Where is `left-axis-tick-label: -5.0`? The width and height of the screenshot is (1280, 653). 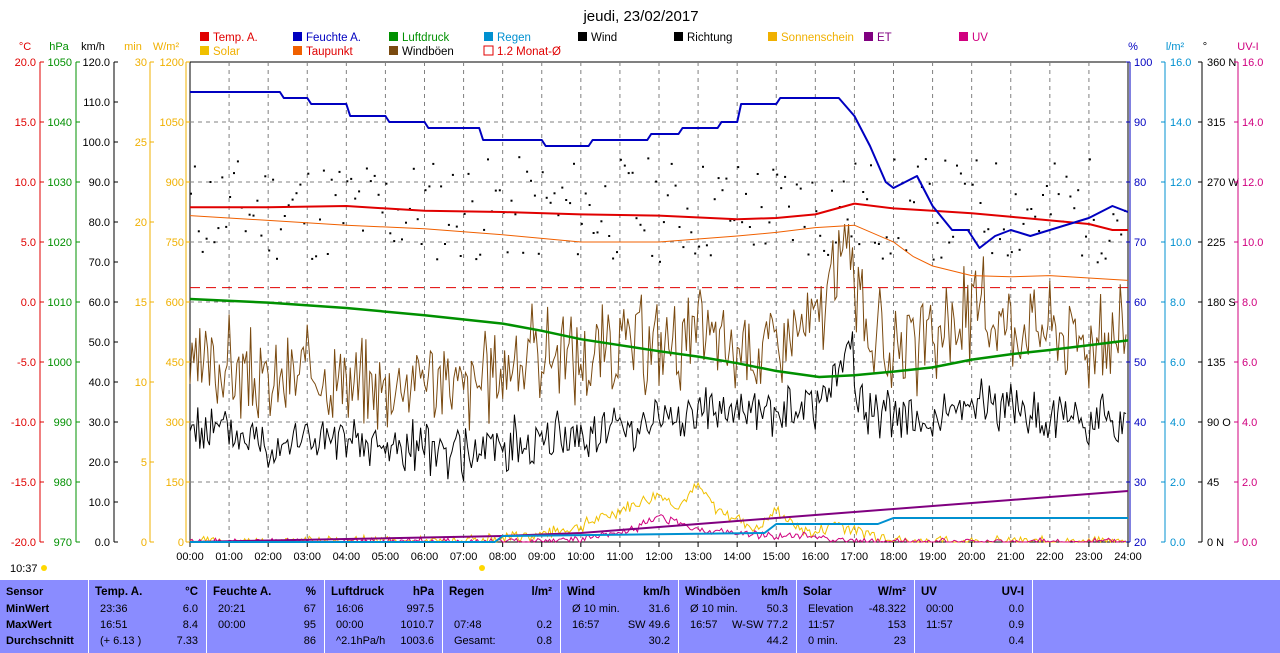 left-axis-tick-label: -5.0 is located at coordinates (26, 363).